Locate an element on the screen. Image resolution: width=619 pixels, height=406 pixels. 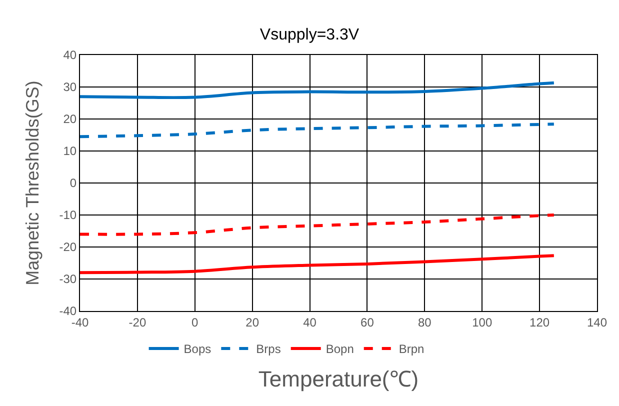
y-tick-label: 10 is located at coordinates (70, 151).